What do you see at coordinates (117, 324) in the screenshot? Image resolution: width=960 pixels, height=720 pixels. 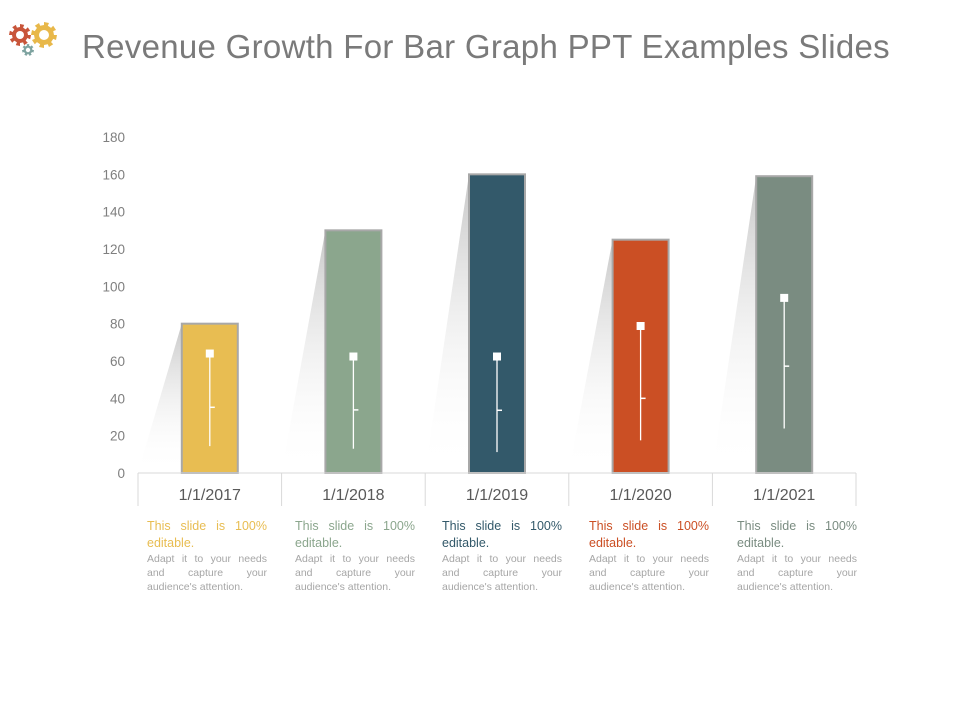 I see `y-tick-label: 80` at bounding box center [117, 324].